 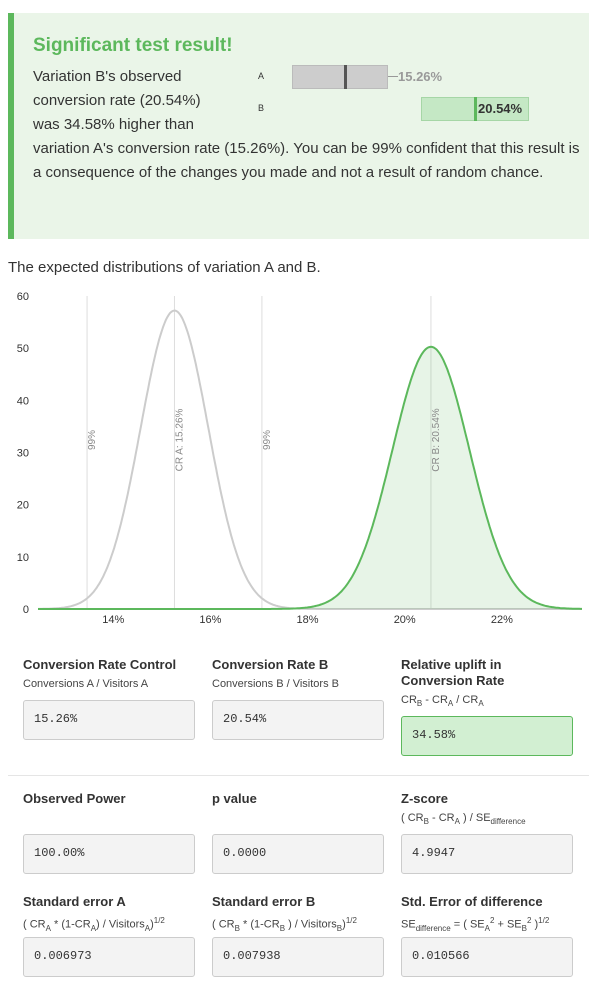 I want to click on card-title-line1: Relative uplift in, so click(x=451, y=664).